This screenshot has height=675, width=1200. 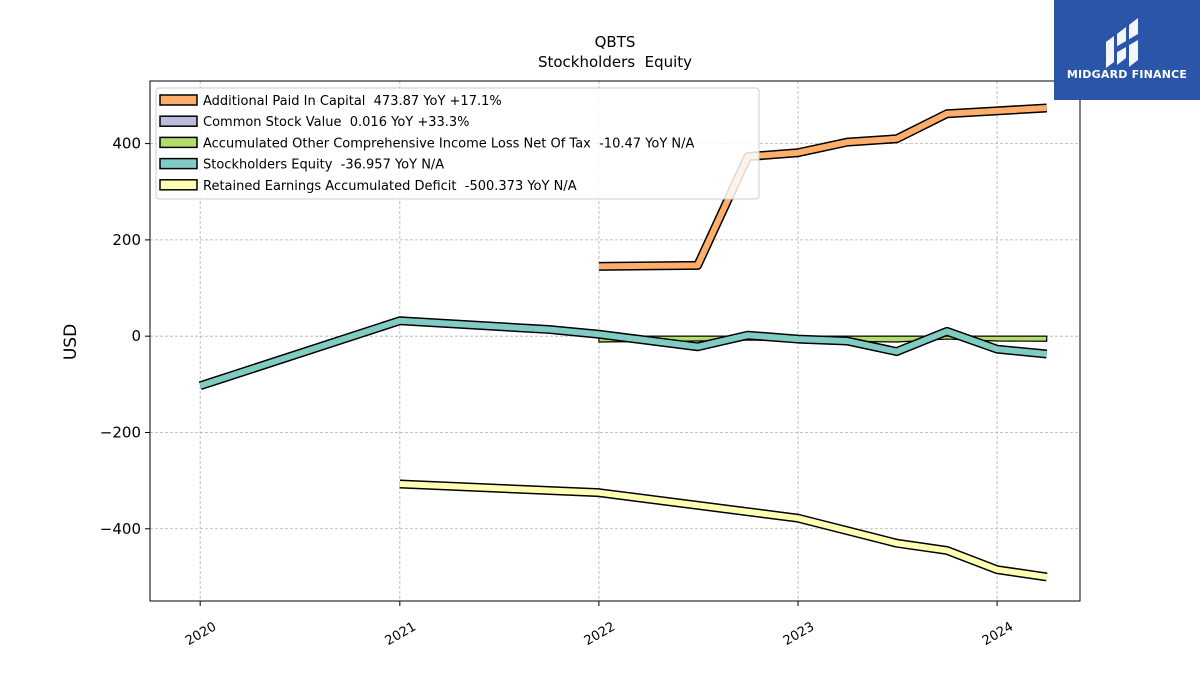 What do you see at coordinates (1122, 43) in the screenshot?
I see `brand-logo-mark-icon` at bounding box center [1122, 43].